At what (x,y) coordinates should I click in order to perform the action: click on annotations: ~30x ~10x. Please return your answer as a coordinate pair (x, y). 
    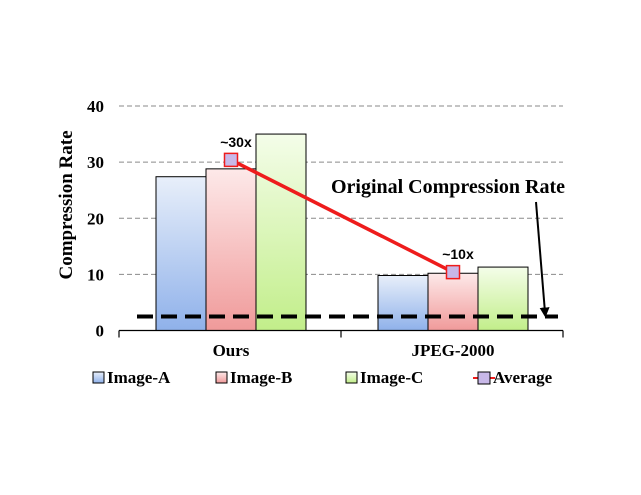
    Looking at the image, I should click on (347, 198).